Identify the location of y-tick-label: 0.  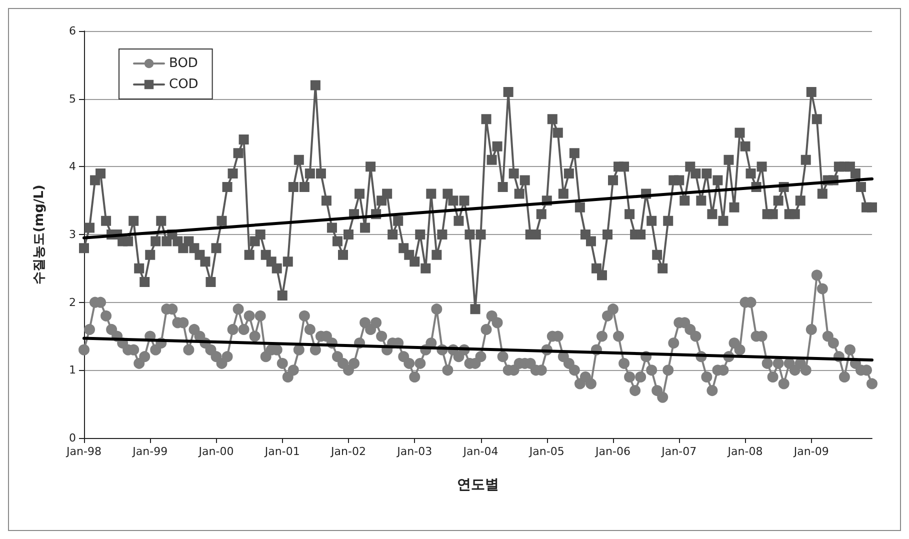
(72, 438).